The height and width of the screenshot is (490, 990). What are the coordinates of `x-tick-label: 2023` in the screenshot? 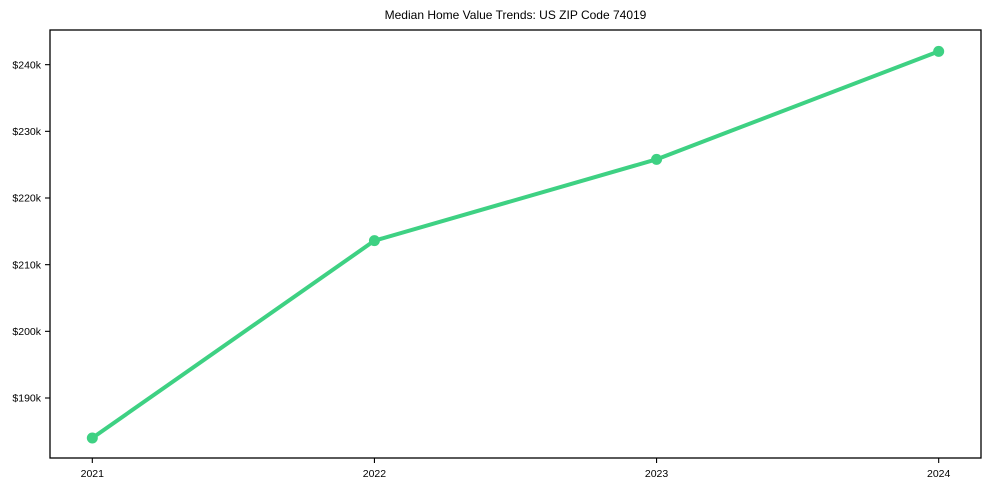 It's located at (657, 474).